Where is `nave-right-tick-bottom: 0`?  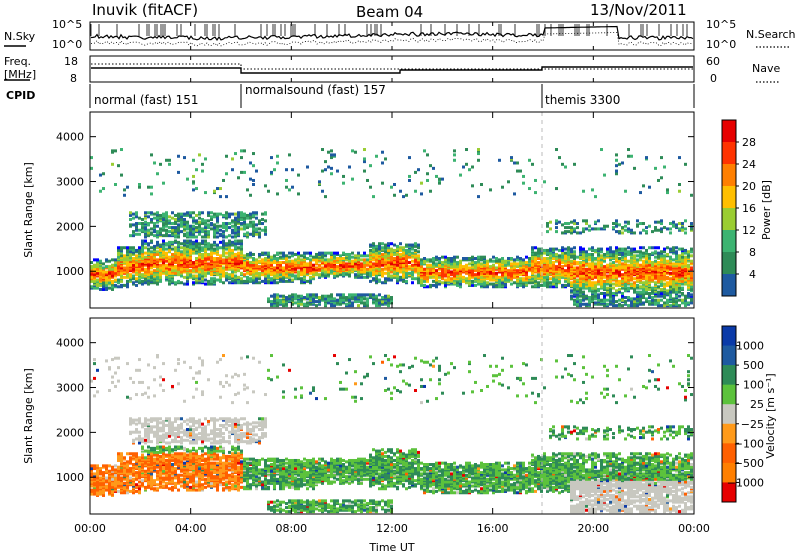
nave-right-tick-bottom: 0 is located at coordinates (713, 78).